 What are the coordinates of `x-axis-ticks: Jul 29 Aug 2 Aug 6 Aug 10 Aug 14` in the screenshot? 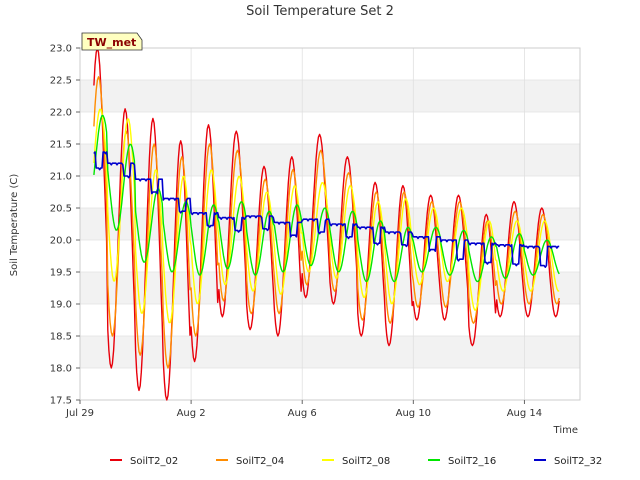 It's located at (303, 409).